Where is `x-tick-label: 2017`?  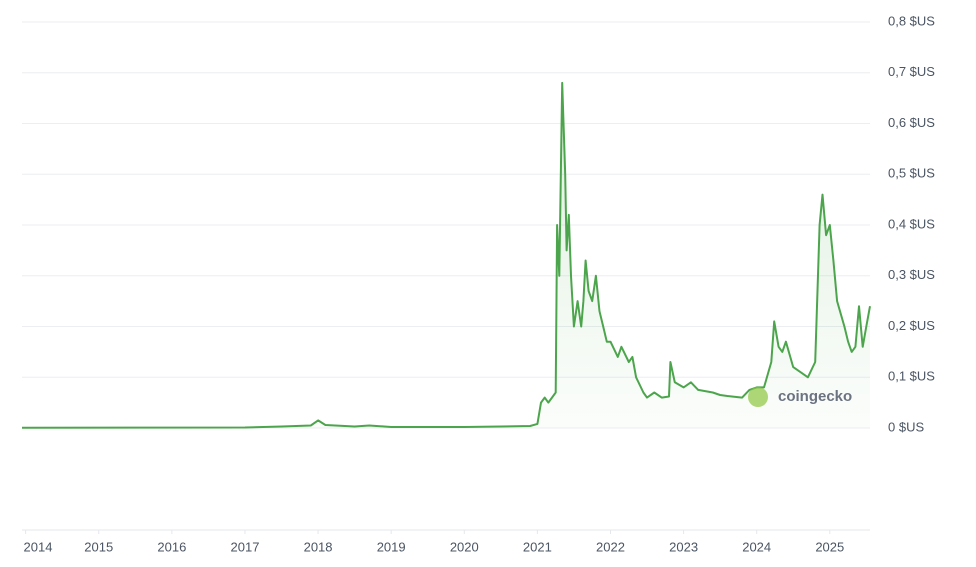 x-tick-label: 2017 is located at coordinates (245, 546).